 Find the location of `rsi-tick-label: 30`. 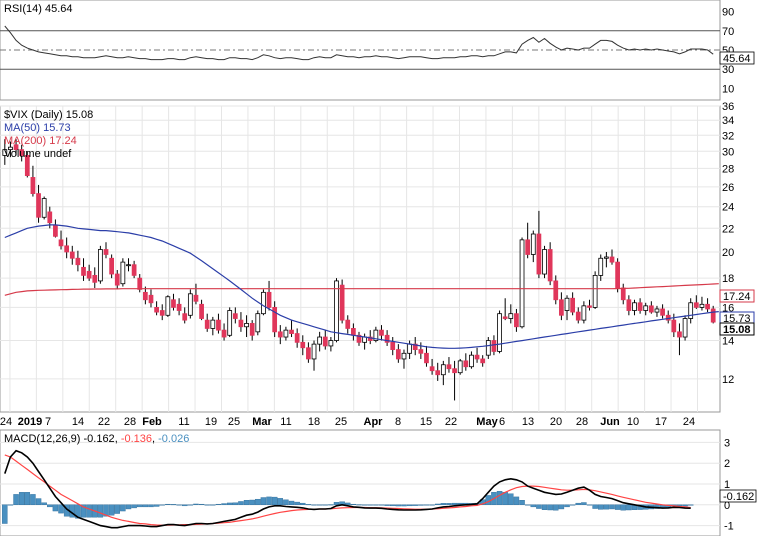

rsi-tick-label: 30 is located at coordinates (728, 70).